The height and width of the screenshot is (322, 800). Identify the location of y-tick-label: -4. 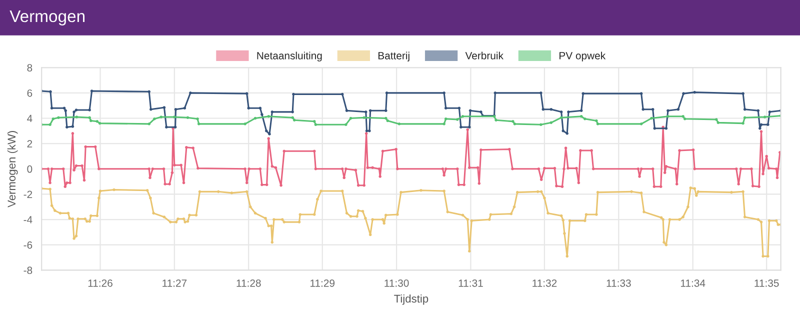
(28, 220).